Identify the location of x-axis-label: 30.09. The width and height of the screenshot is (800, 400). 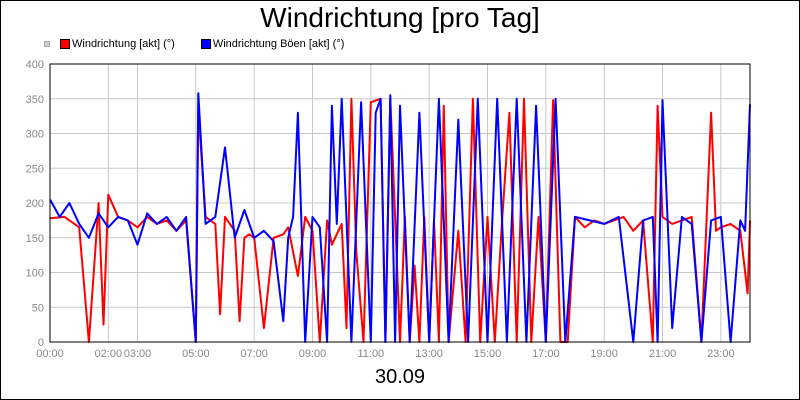
(400, 377).